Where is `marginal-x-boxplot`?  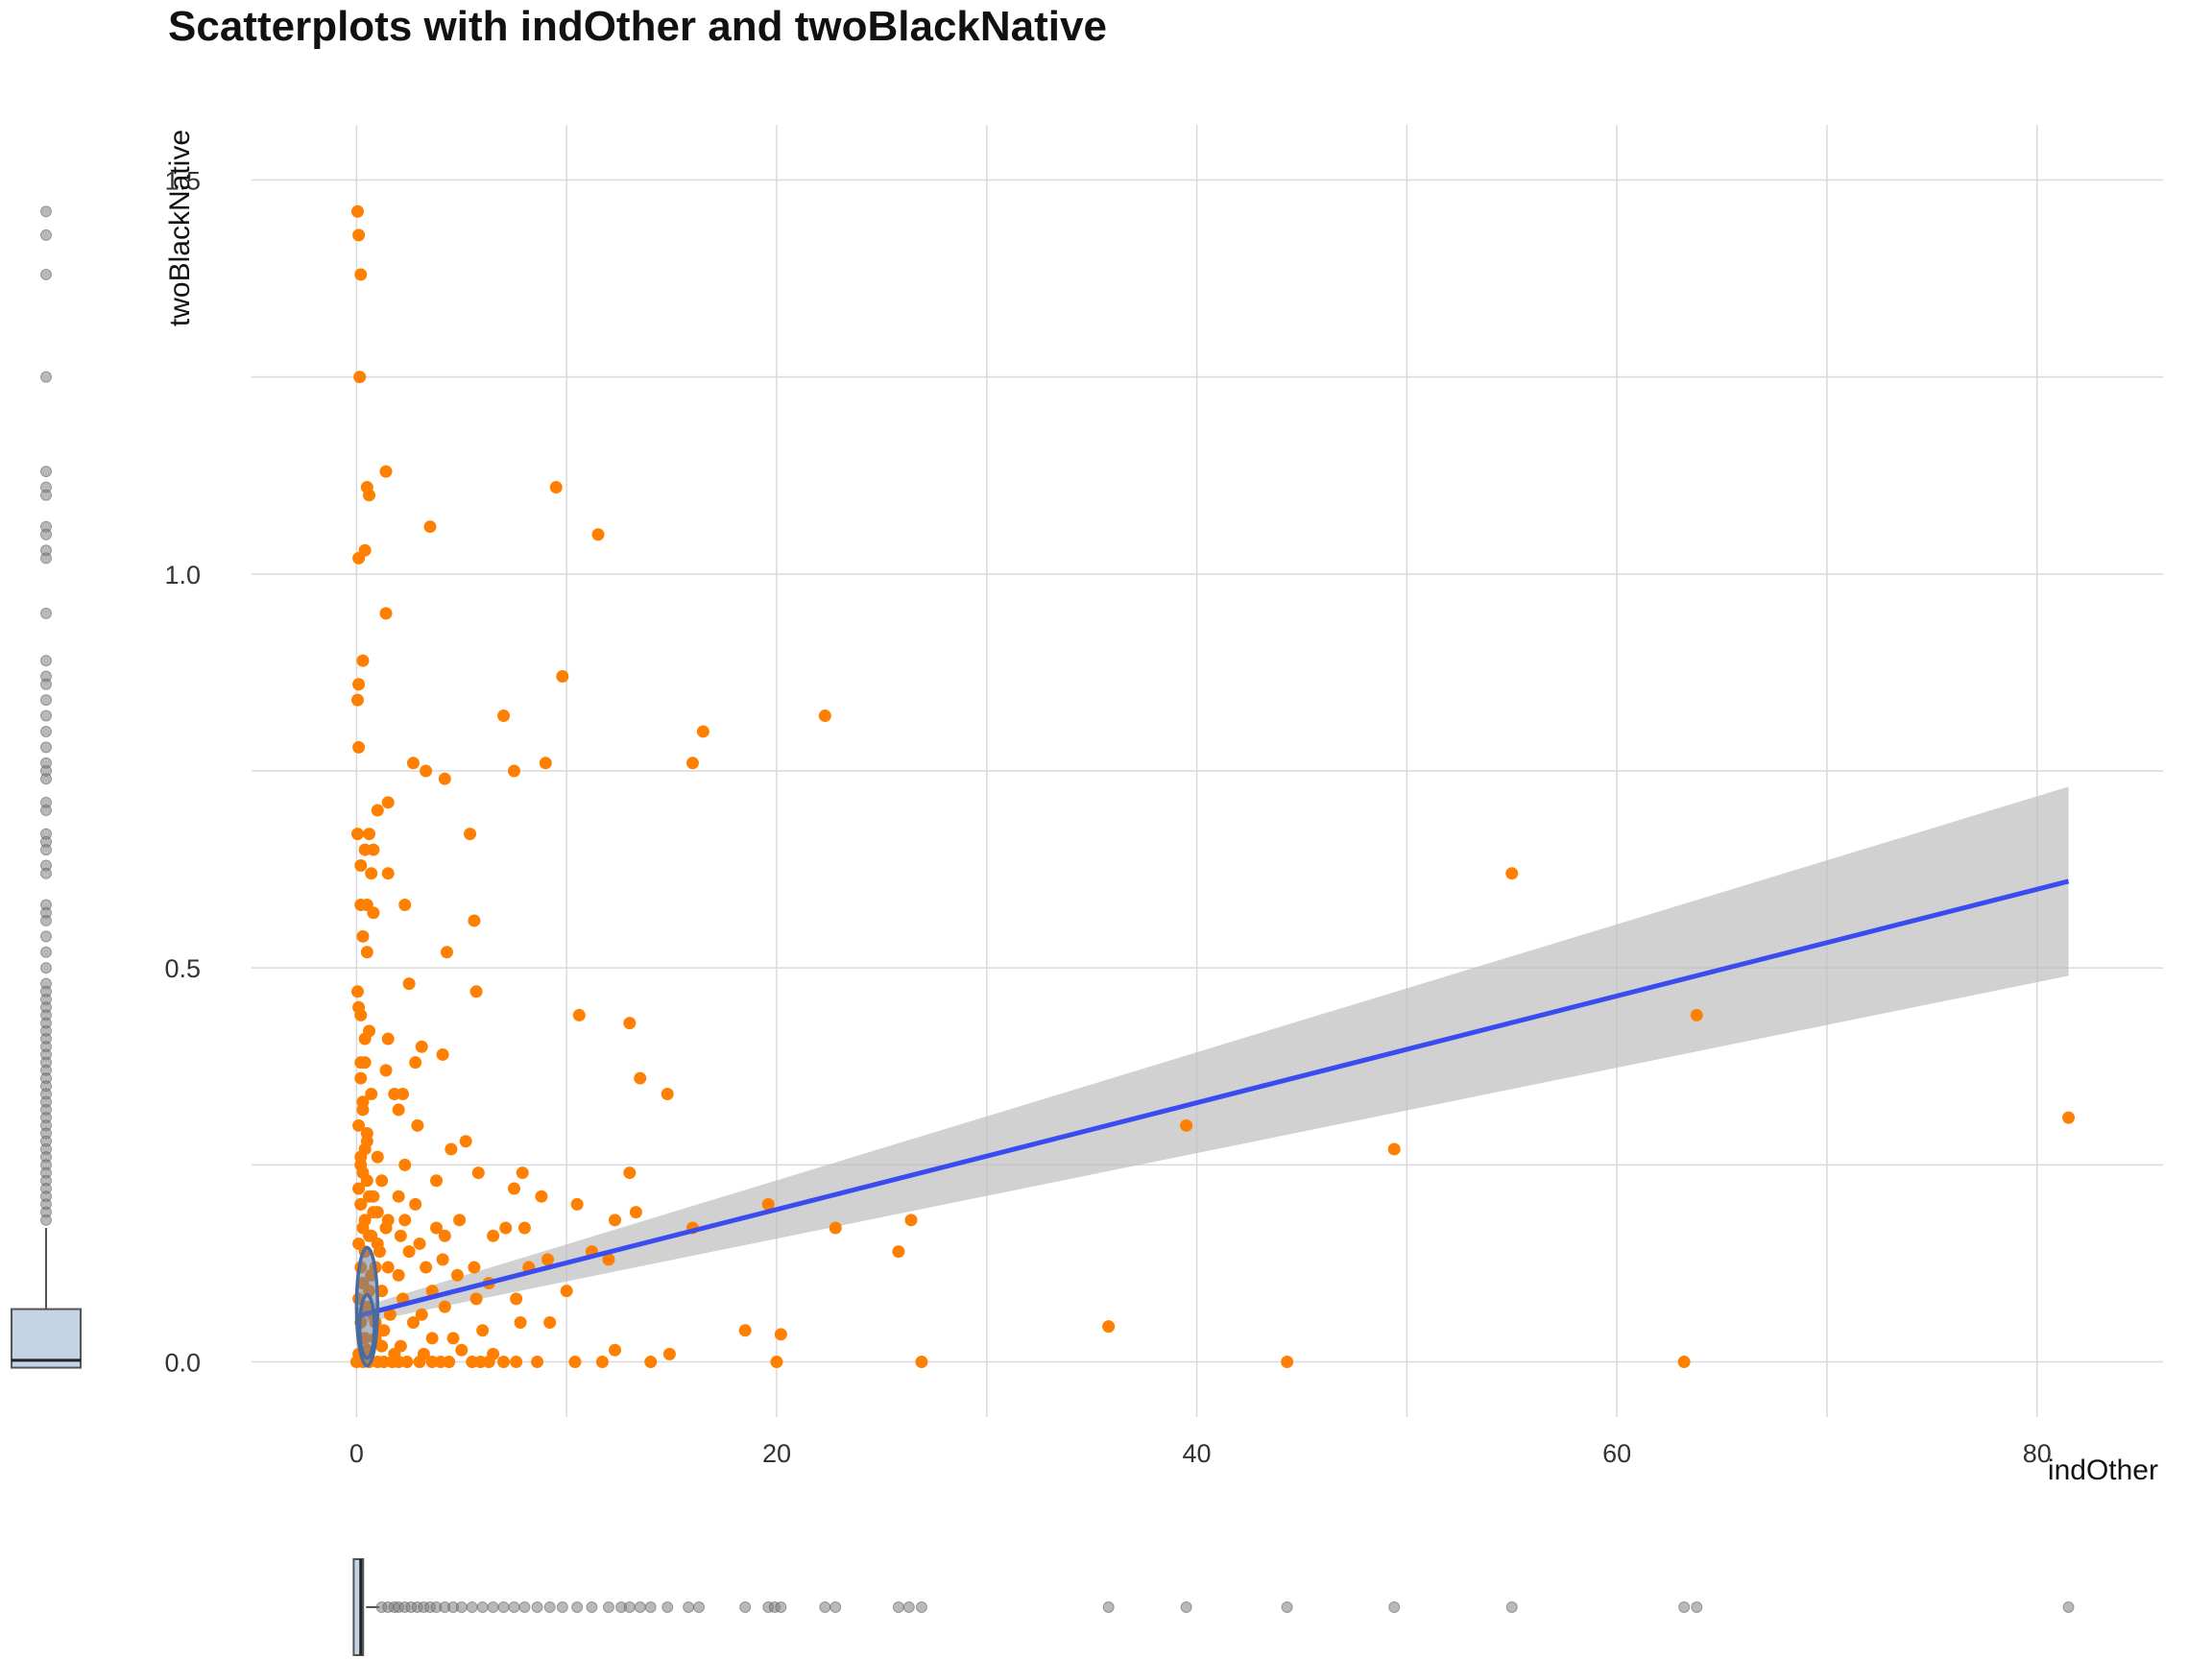 marginal-x-boxplot is located at coordinates (1213, 1607).